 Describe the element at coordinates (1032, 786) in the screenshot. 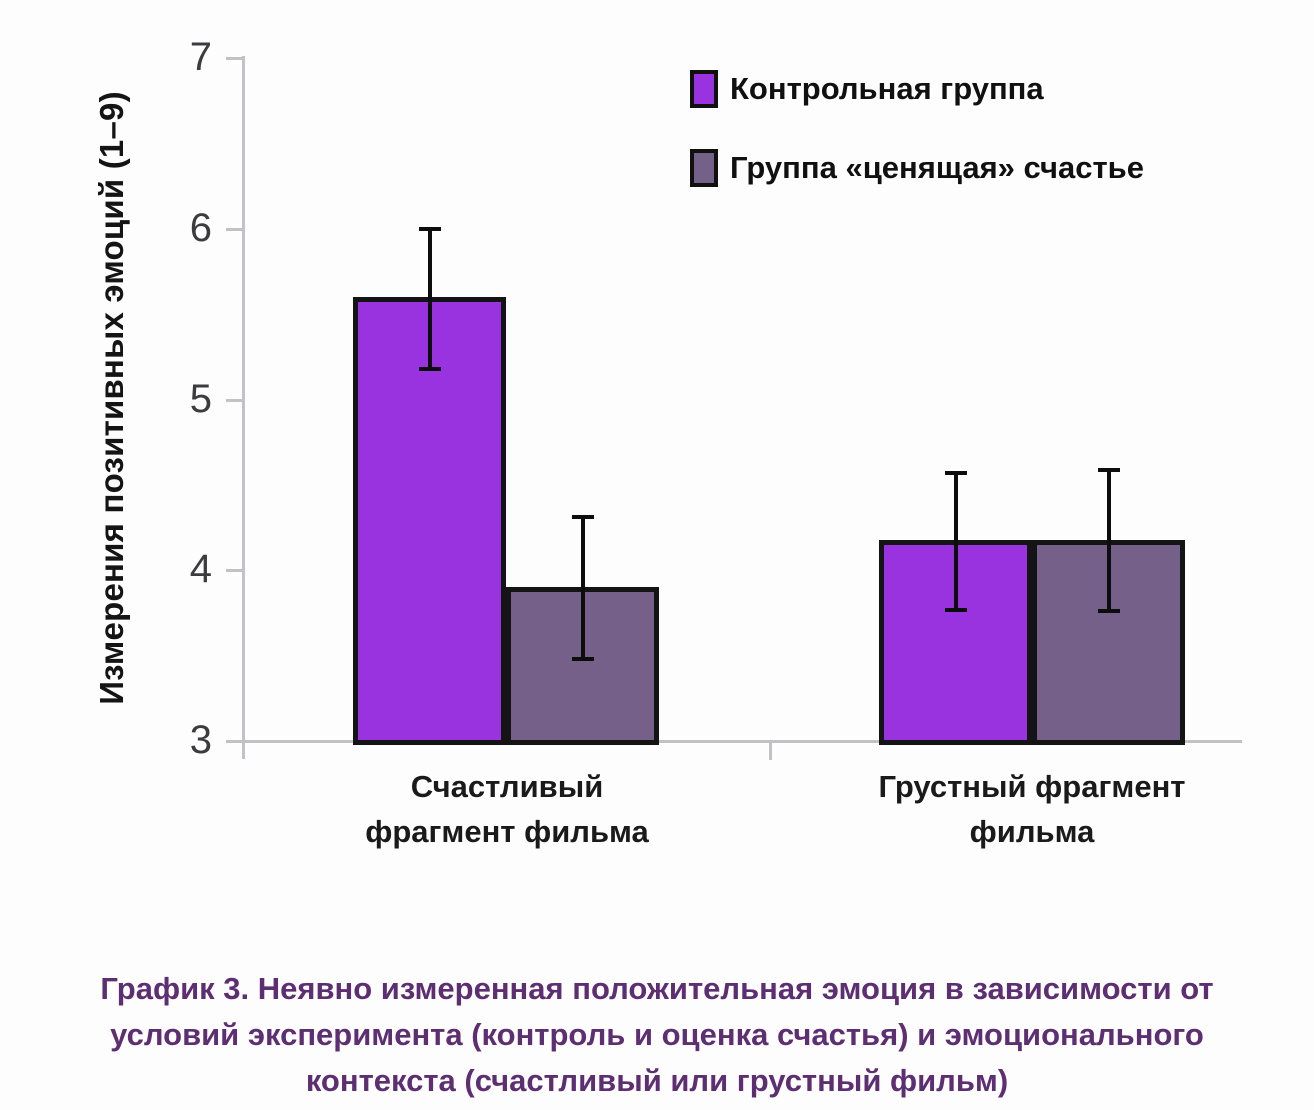

I see `x-category-label-sad-film-line1: Грустный фрагмент` at that location.